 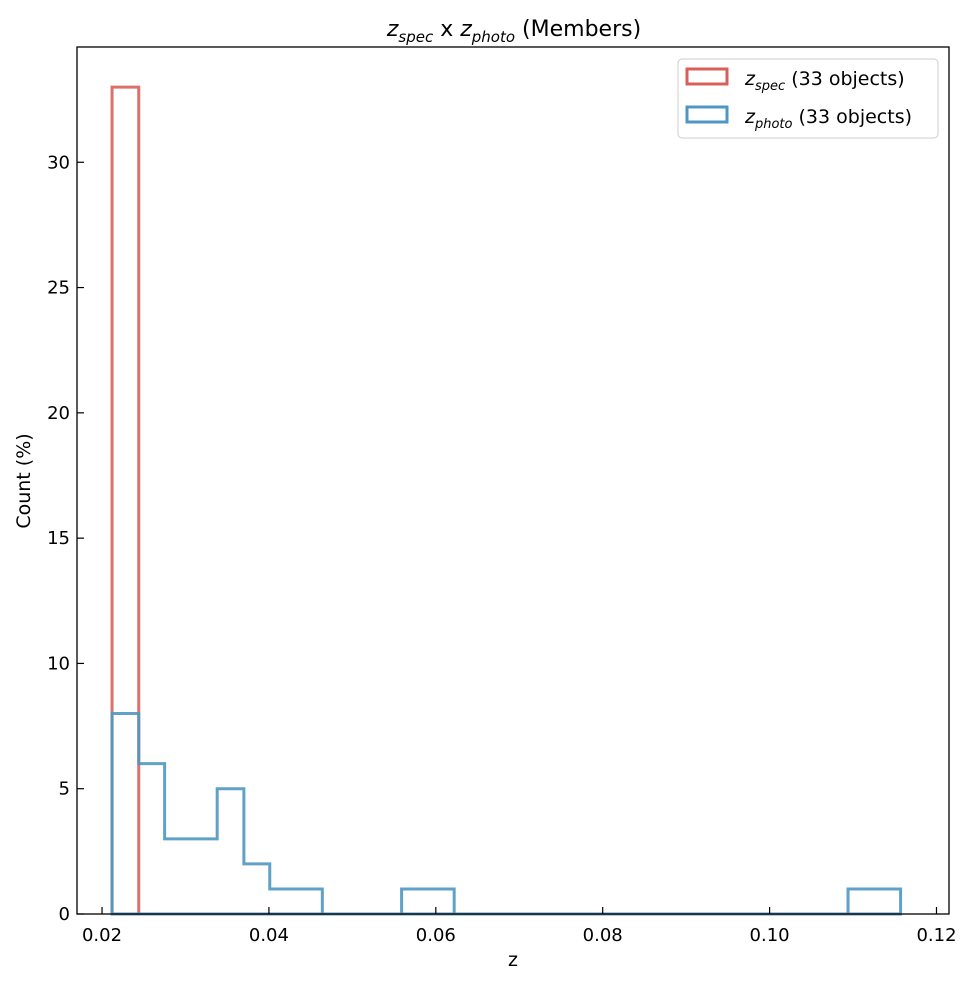 I want to click on legend-label-spec: zspec (33 objects), so click(x=824, y=81).